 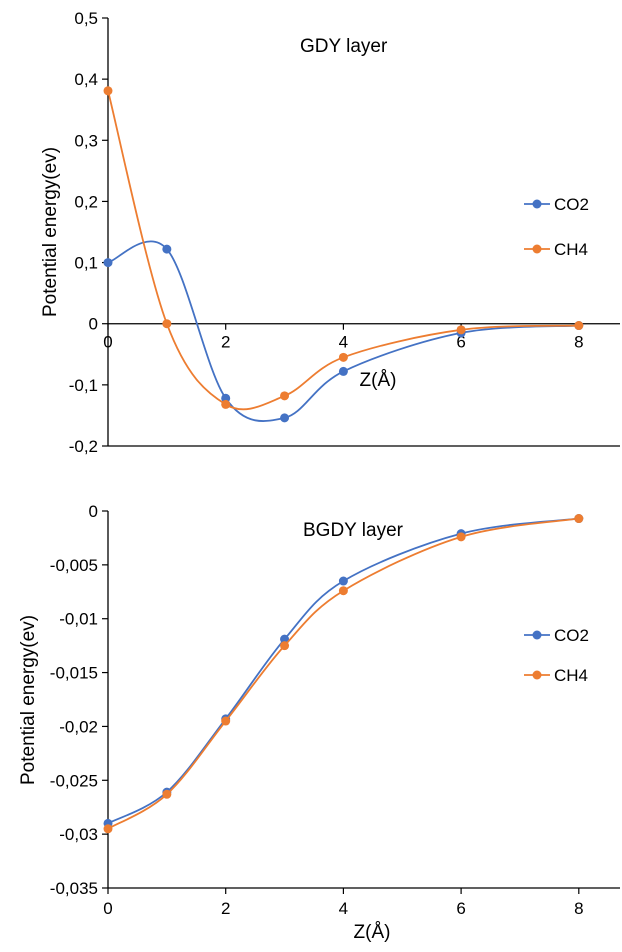 What do you see at coordinates (460, 342) in the screenshot?
I see `chart1-x-tick-label: 6` at bounding box center [460, 342].